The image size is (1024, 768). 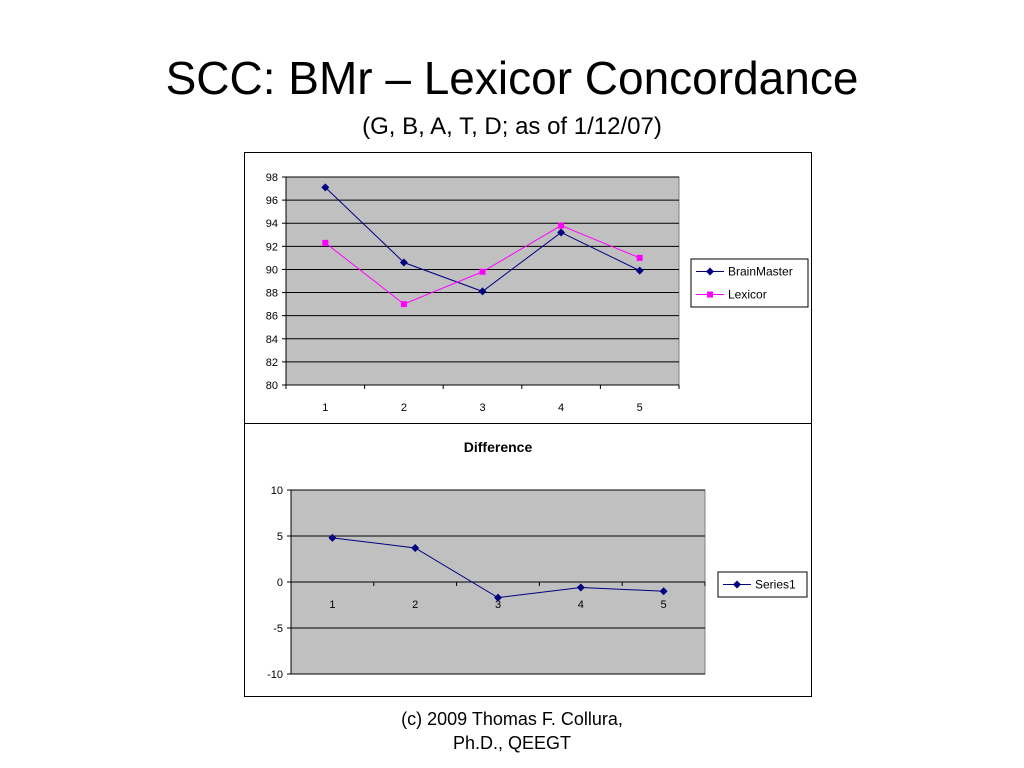 I want to click on y-tick-label: 86, so click(x=272, y=317).